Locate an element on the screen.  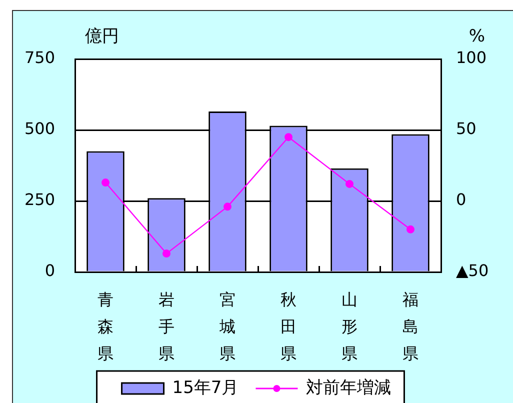
x-tick-label: 岩手県 is located at coordinates (166, 327).